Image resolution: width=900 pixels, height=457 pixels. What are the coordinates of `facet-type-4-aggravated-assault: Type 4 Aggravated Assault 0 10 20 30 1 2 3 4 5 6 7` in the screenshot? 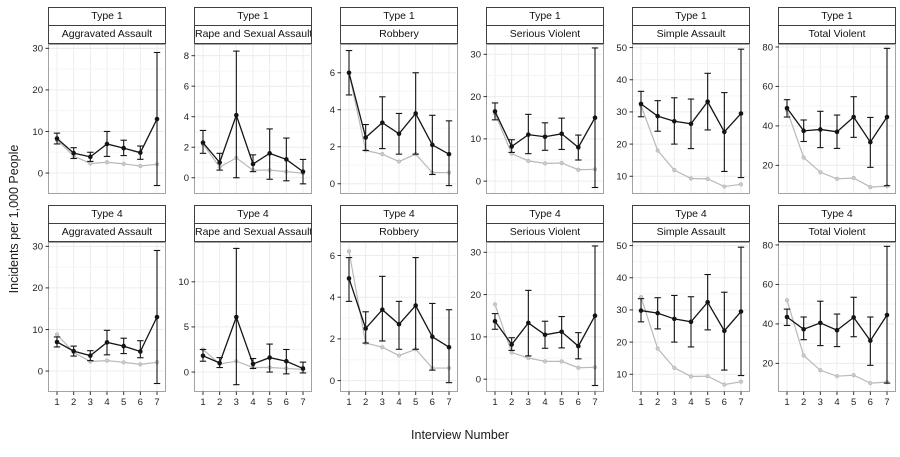 It's located at (94, 306).